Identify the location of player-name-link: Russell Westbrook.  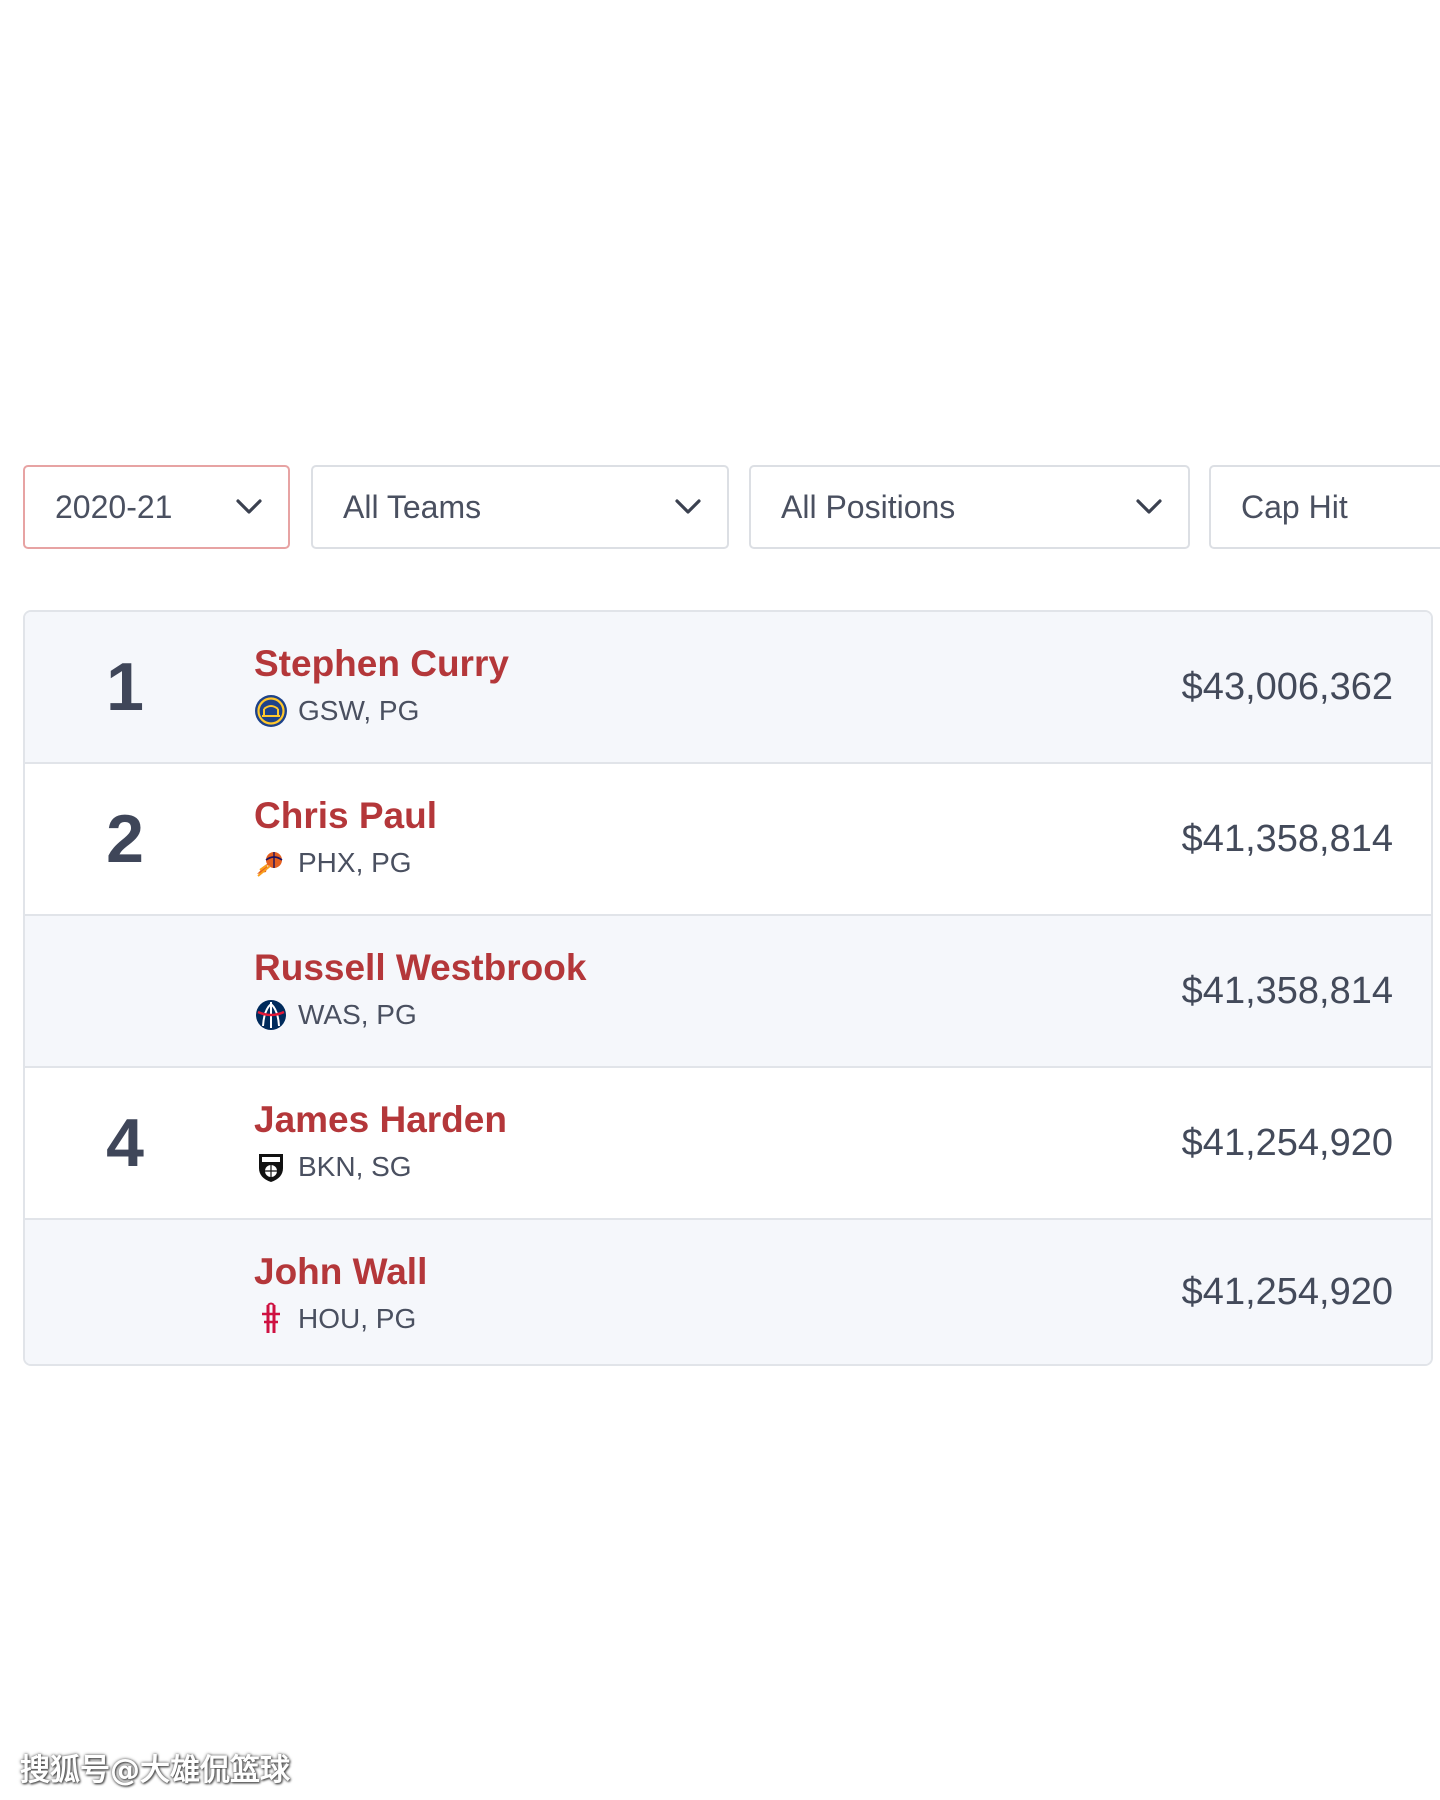
(420, 967).